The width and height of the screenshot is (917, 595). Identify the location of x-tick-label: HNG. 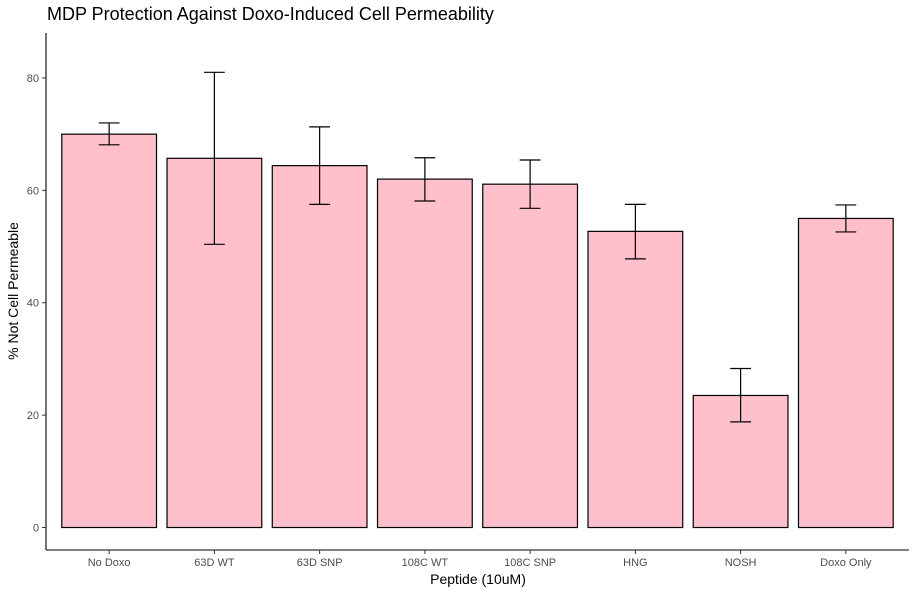
(635, 563).